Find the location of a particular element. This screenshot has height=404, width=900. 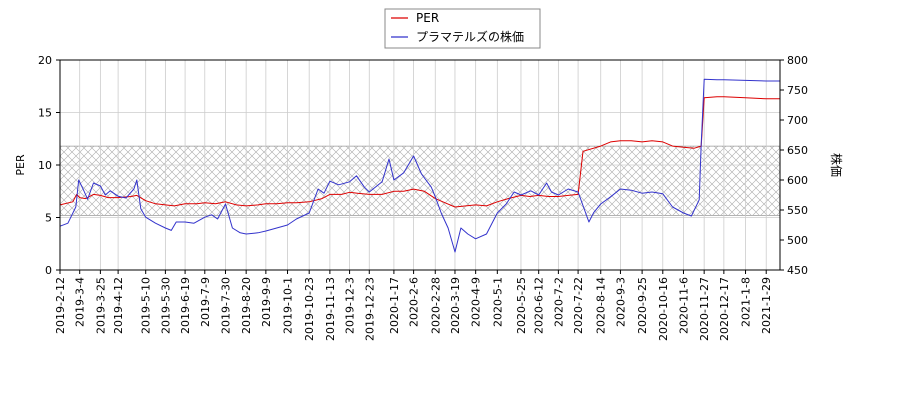

x-tick-label: 2019-6-19 is located at coordinates (185, 305).